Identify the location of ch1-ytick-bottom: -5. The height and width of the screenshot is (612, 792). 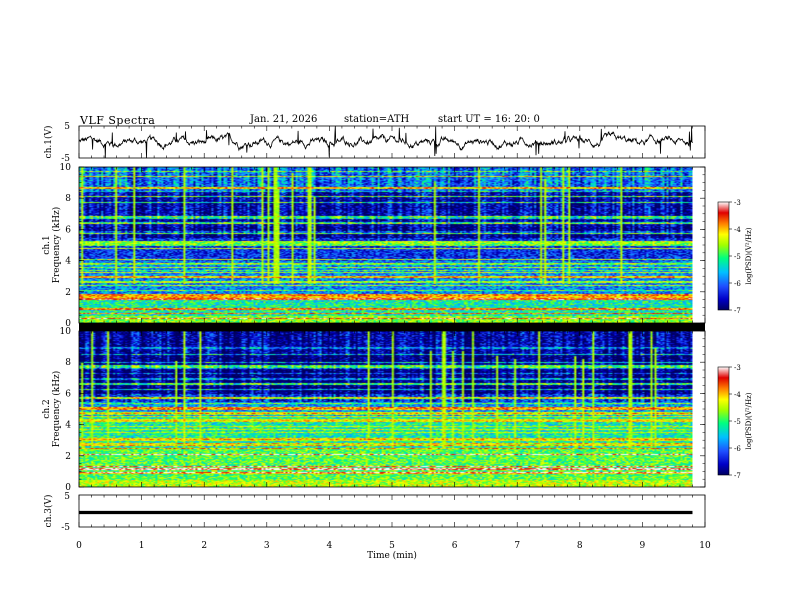
(65, 159).